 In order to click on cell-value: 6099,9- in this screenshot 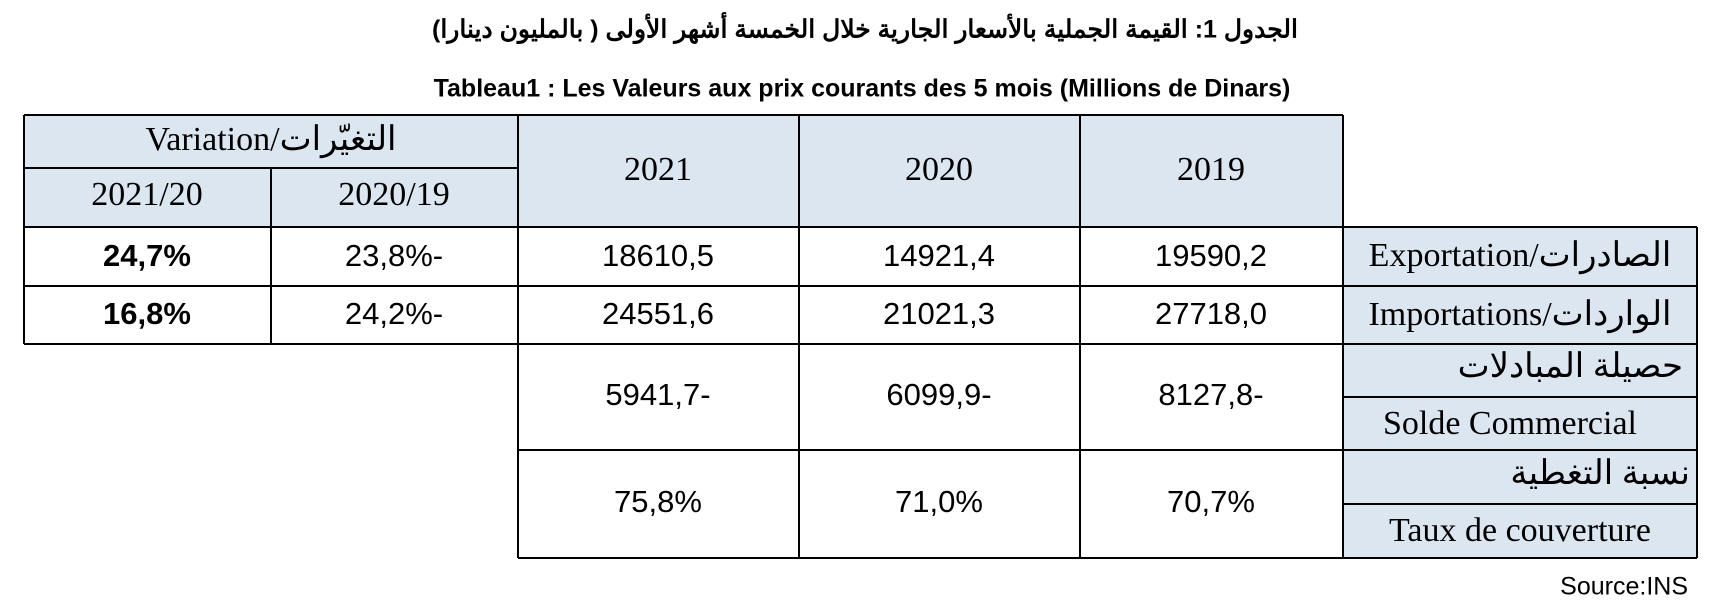, I will do `click(938, 394)`.